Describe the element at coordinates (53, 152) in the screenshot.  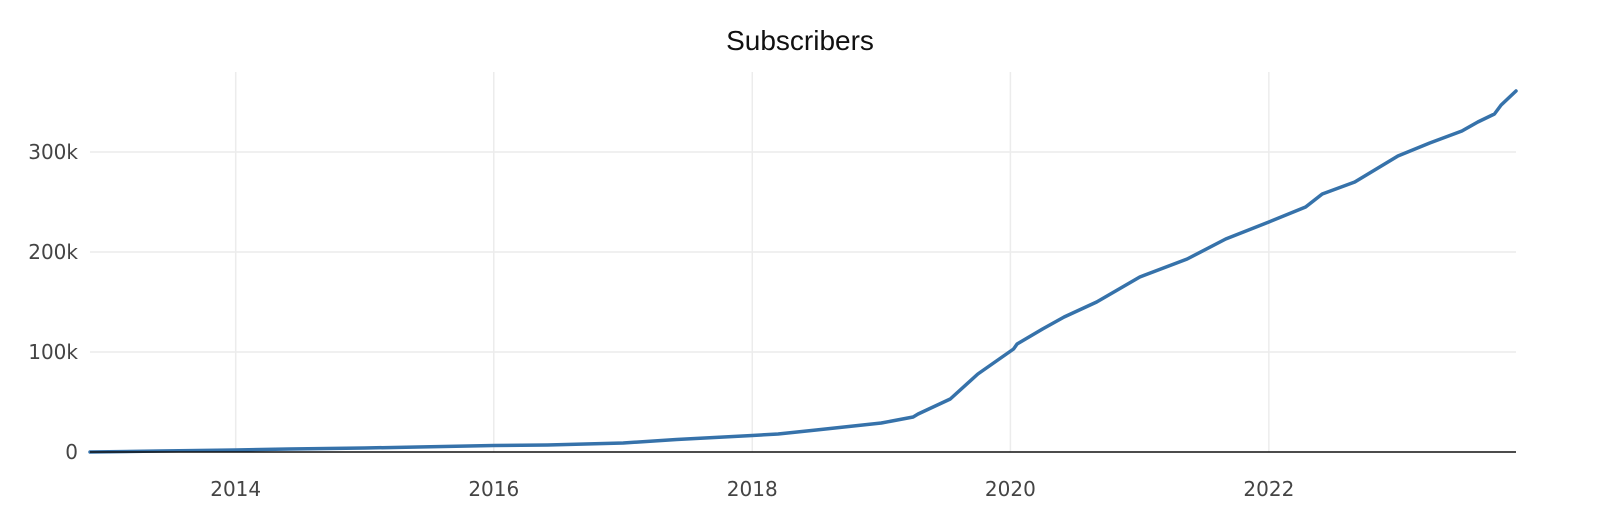
I see `y-tick-label: 300k` at that location.